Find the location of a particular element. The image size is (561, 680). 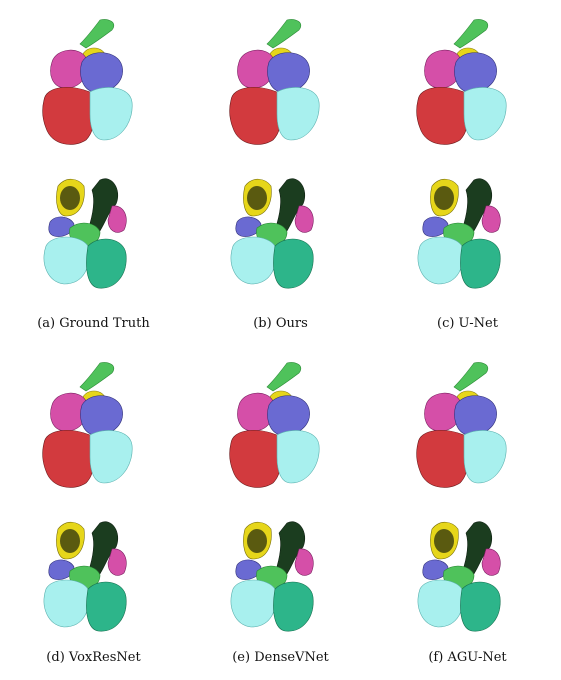

heart-render-a is located at coordinates (87, 154).